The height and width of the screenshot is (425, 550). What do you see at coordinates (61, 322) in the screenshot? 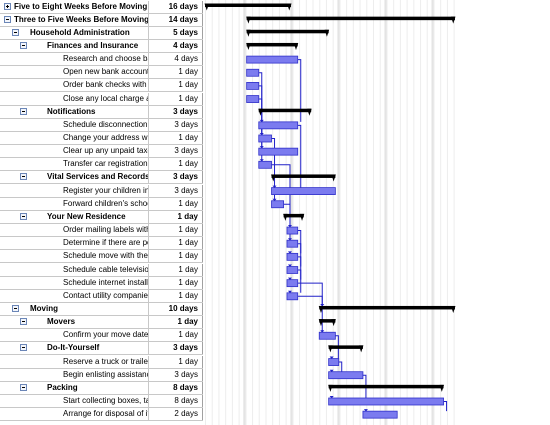
I see `task-name: Movers` at bounding box center [61, 322].